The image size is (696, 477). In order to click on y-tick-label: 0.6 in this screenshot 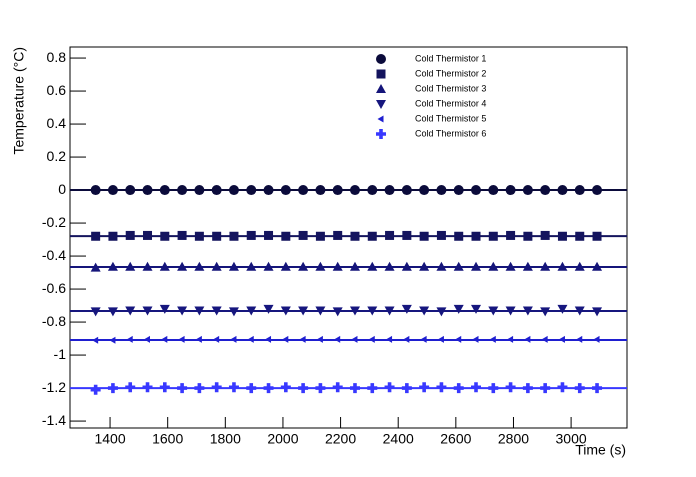, I will do `click(57, 90)`.